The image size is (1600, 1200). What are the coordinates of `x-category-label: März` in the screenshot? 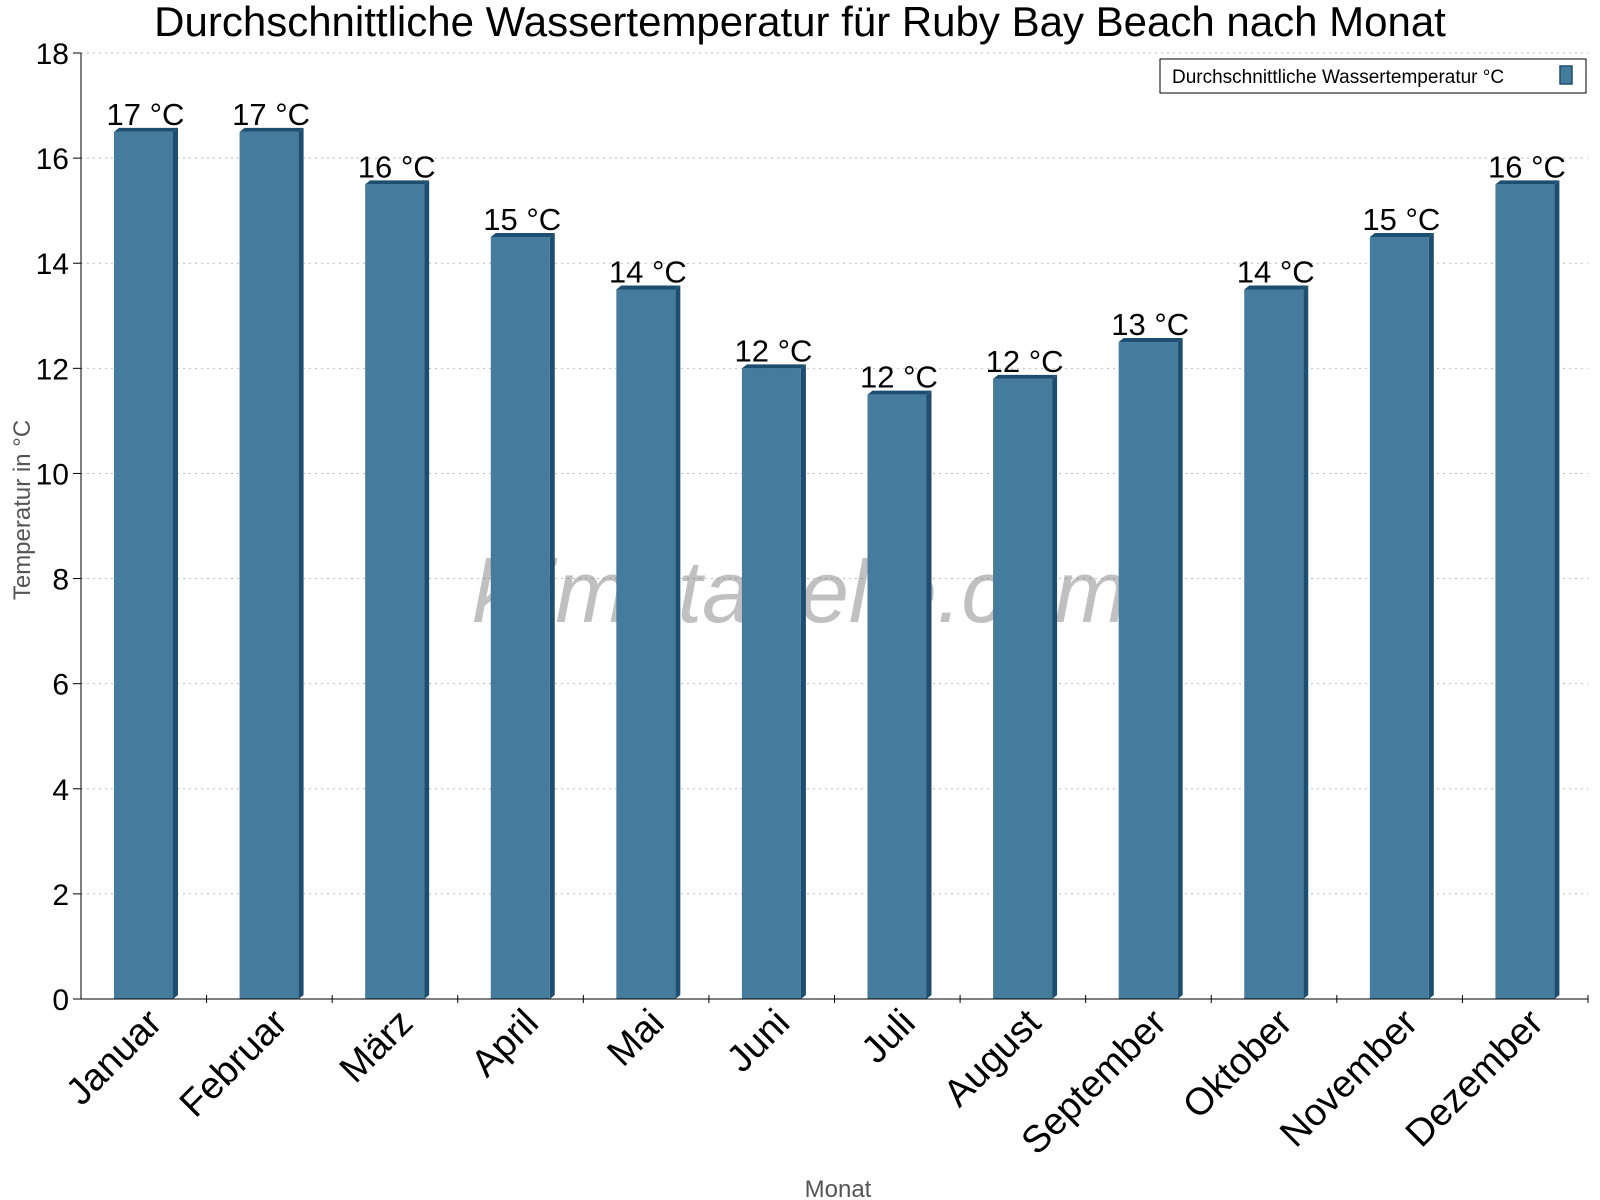 It's located at (376, 1046).